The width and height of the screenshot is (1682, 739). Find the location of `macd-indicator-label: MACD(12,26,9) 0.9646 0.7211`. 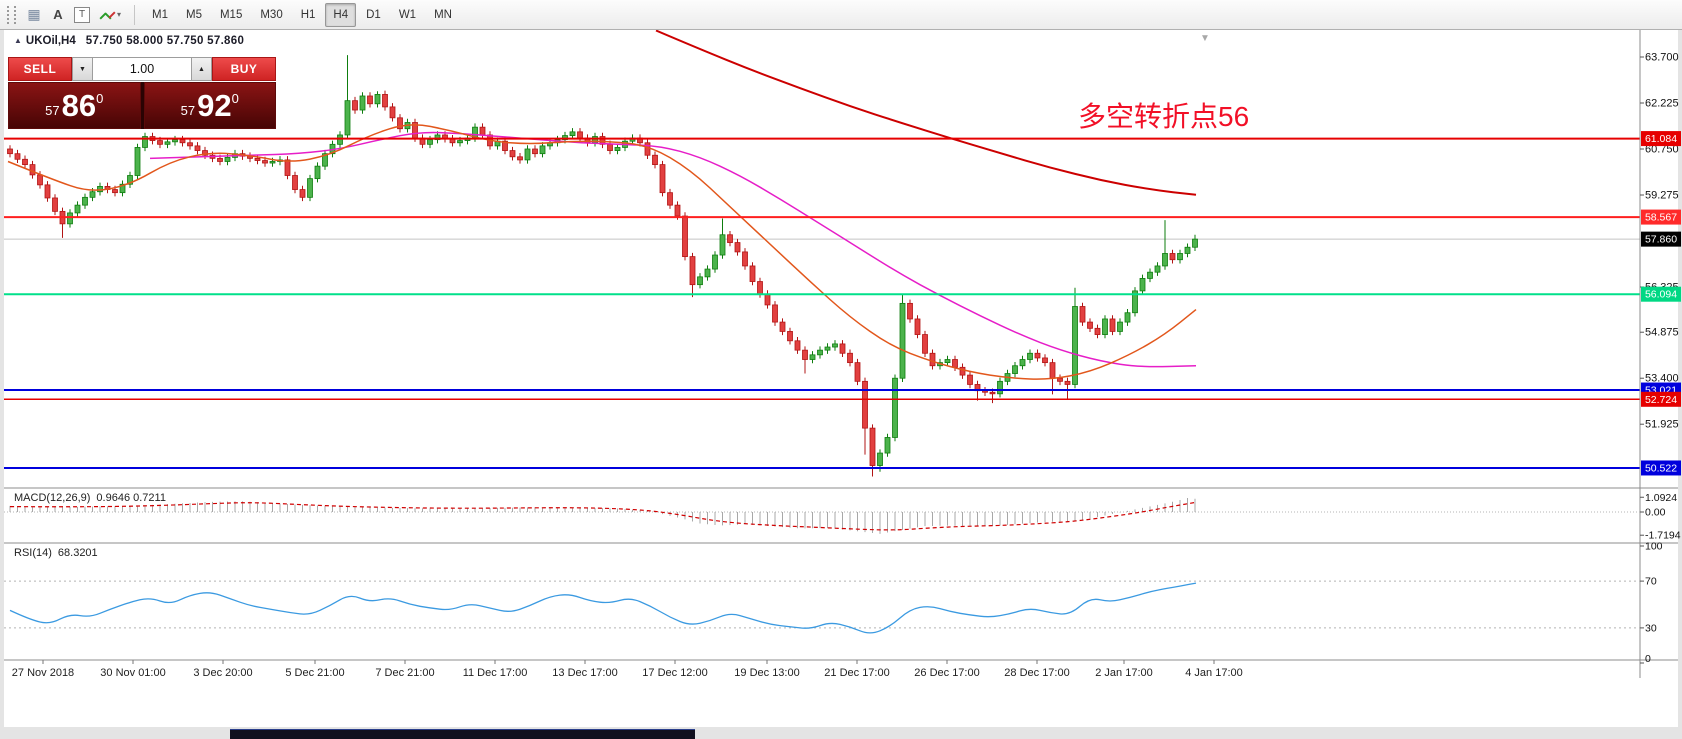

macd-indicator-label: MACD(12,26,9) 0.9646 0.7211 is located at coordinates (90, 498).